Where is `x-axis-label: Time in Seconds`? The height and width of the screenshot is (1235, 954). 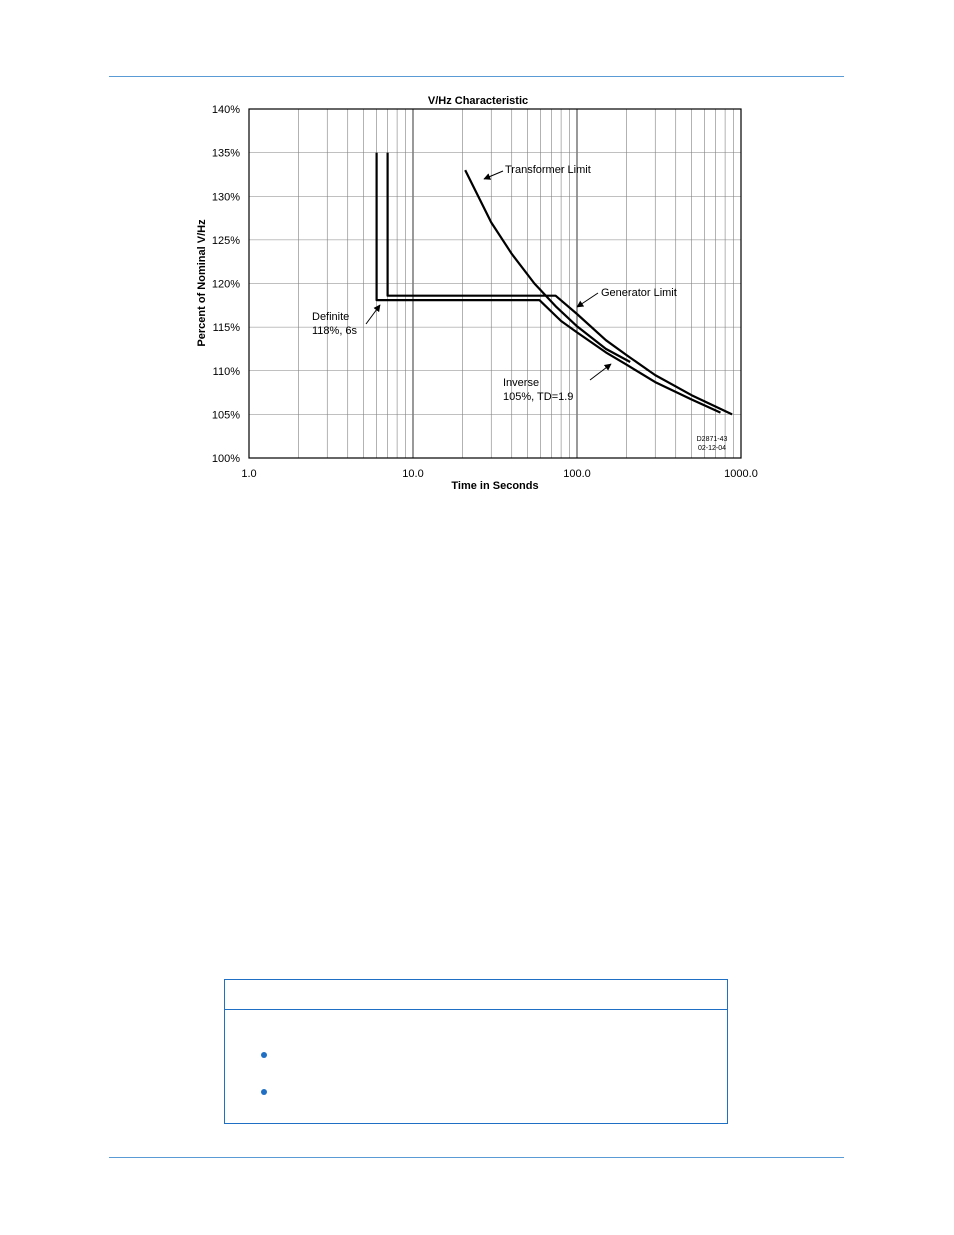
x-axis-label: Time in Seconds is located at coordinates (494, 486).